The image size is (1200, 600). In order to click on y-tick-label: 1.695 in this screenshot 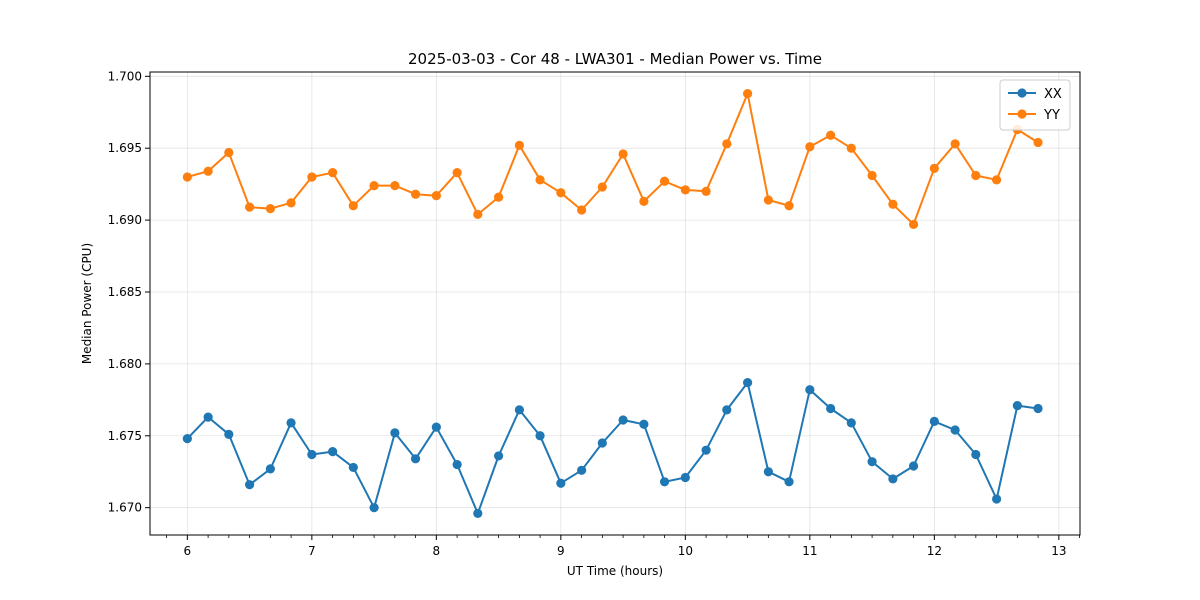, I will do `click(125, 148)`.